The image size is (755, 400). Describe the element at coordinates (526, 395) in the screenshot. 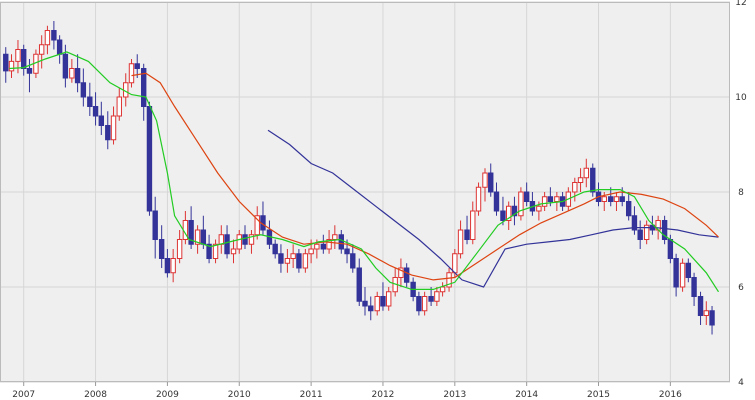

I see `x-tick-label: 2014` at that location.